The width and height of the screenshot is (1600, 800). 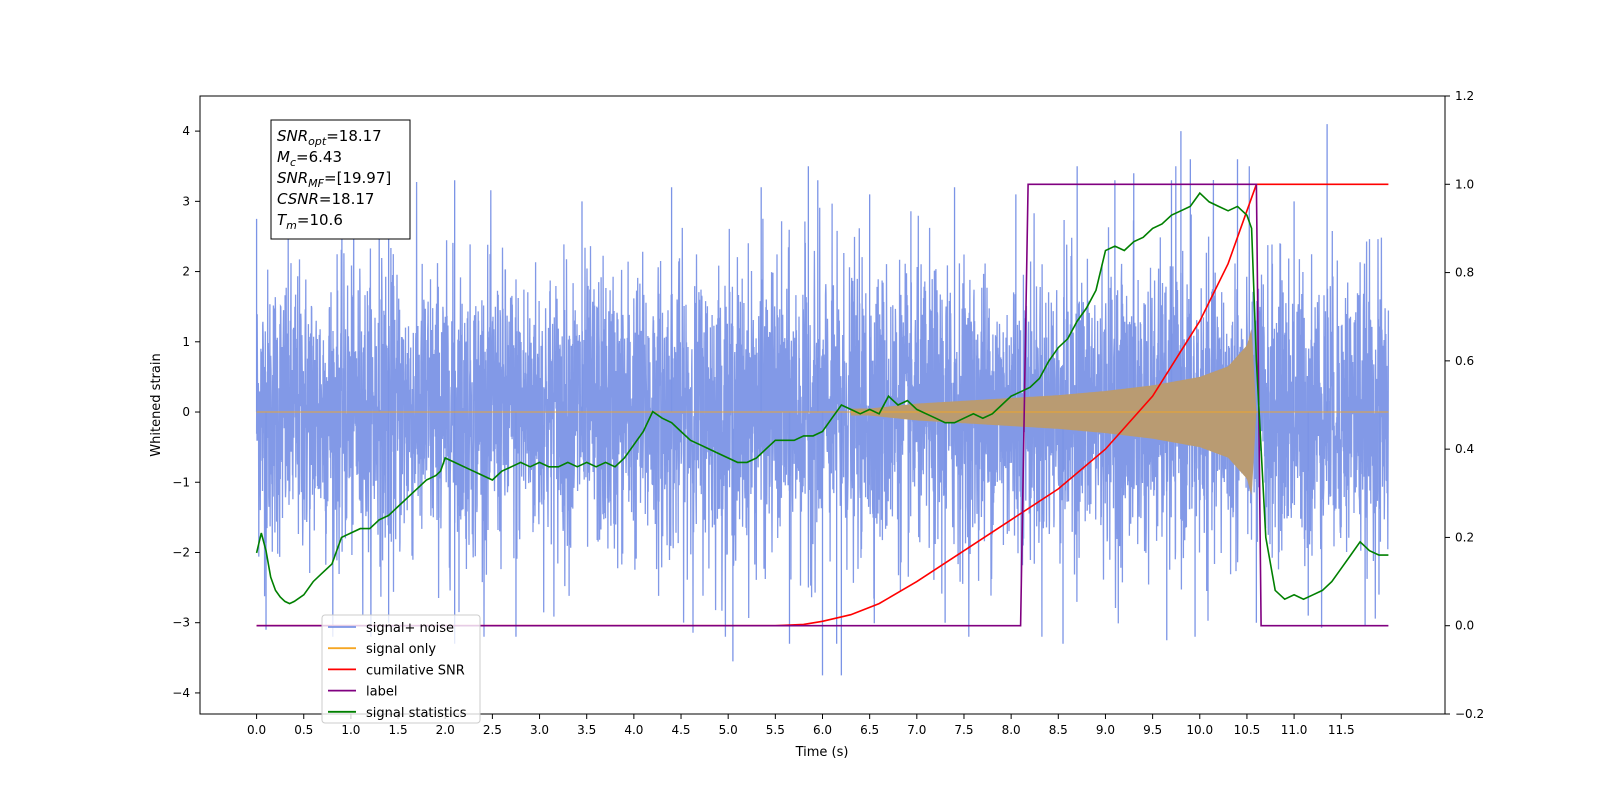 I want to click on x-tick-label: 1.0, so click(x=350, y=730).